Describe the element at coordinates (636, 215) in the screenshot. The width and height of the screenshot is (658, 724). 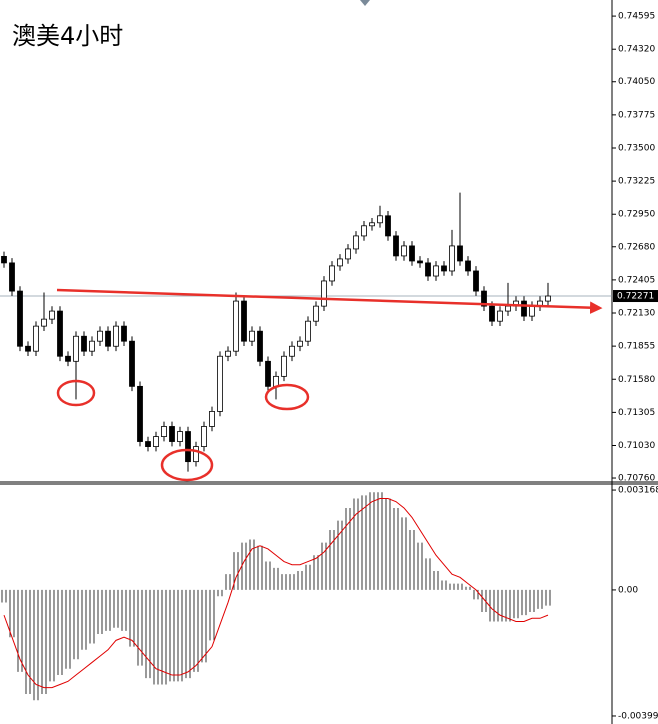
I see `y-tick-label: 0.72950` at that location.